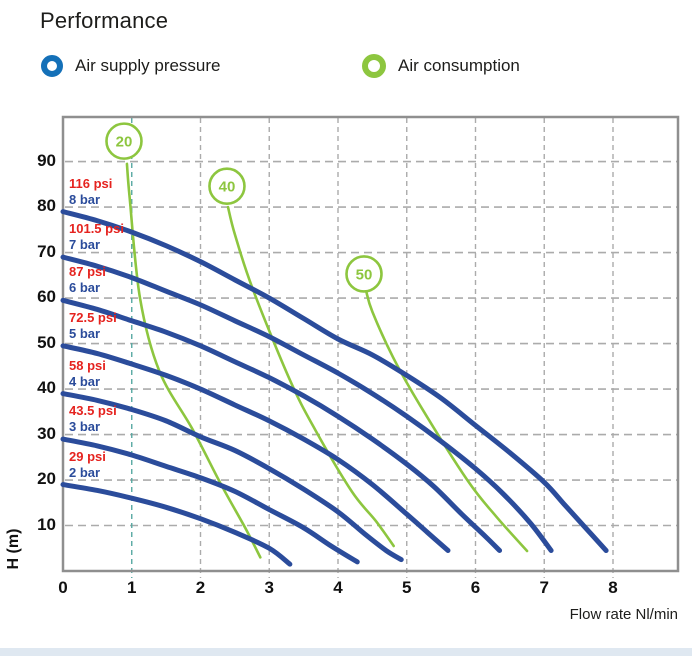  I want to click on legend-label-air-supply: Air supply pressure, so click(148, 65).